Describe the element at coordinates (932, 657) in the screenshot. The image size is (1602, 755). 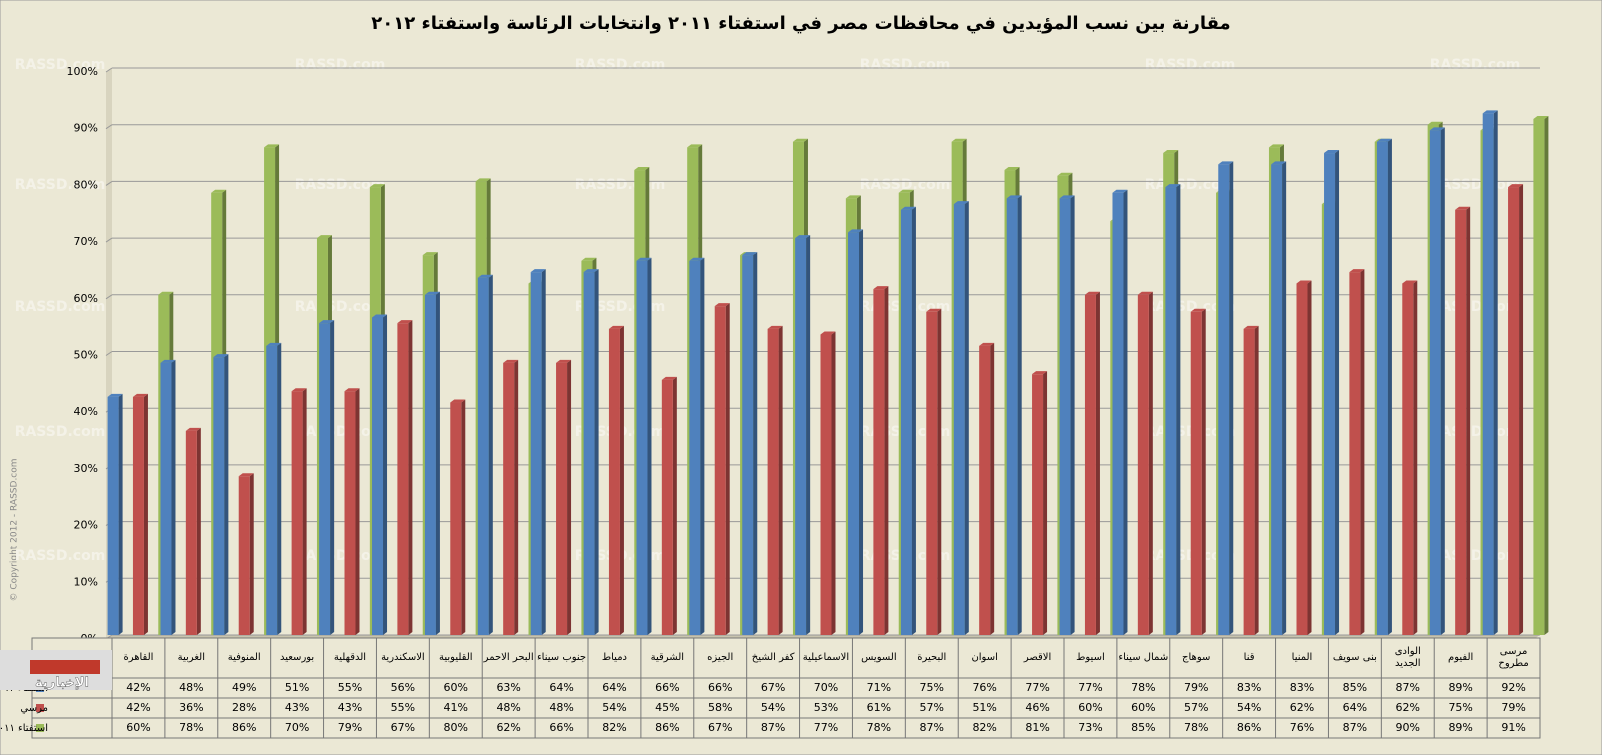
I see `x-tick-label: البحيرة` at that location.